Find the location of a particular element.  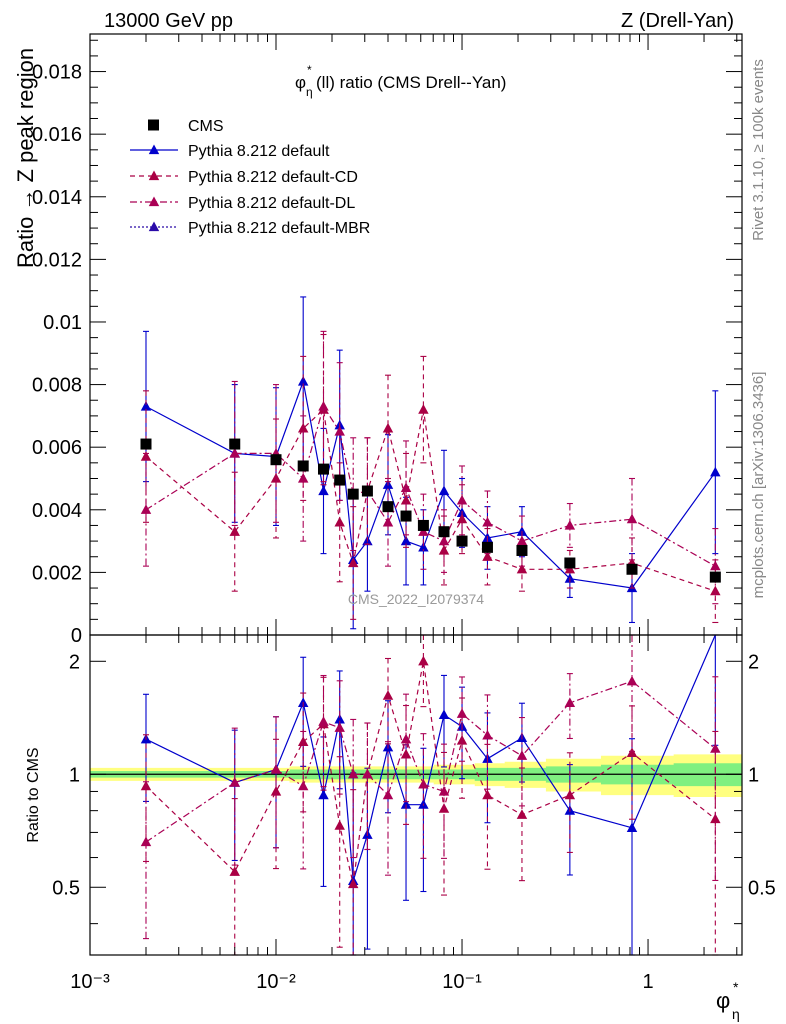

legend-label: Pythia 8.212 default-MBR is located at coordinates (279, 228).